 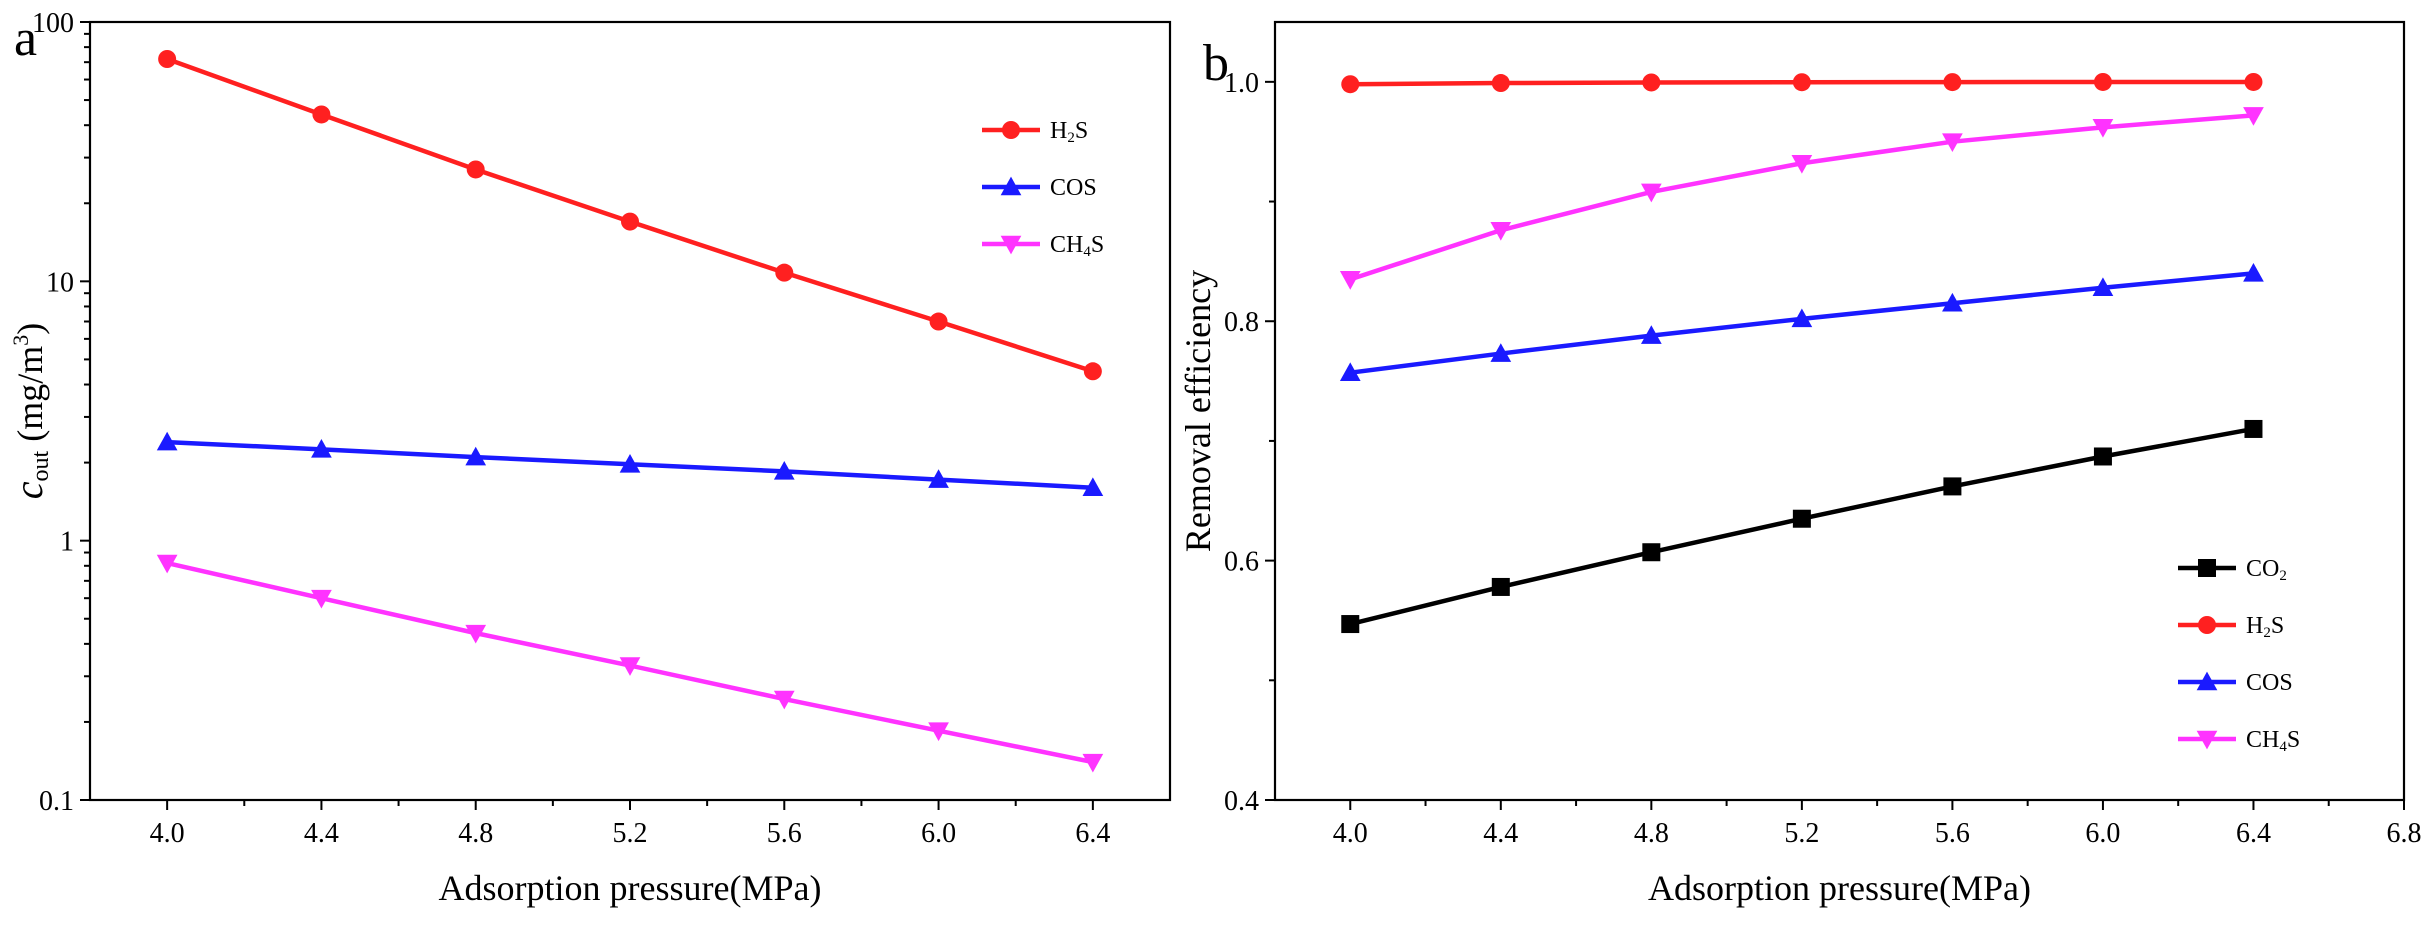 What do you see at coordinates (1241, 562) in the screenshot?
I see `y-tick-label: 0.6` at bounding box center [1241, 562].